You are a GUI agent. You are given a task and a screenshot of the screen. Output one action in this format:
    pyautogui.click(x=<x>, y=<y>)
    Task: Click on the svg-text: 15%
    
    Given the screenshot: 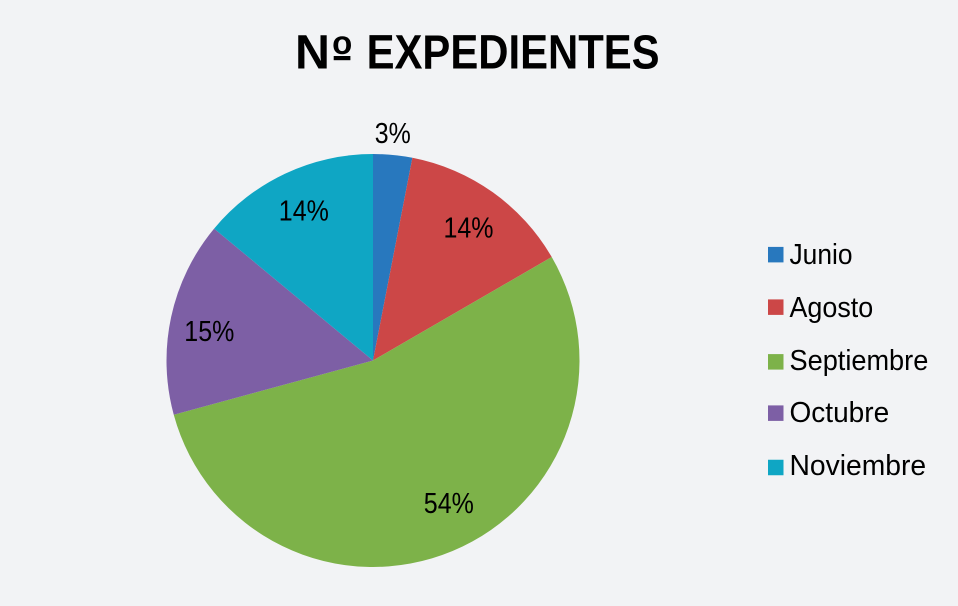 What is the action you would take?
    pyautogui.click(x=209, y=332)
    